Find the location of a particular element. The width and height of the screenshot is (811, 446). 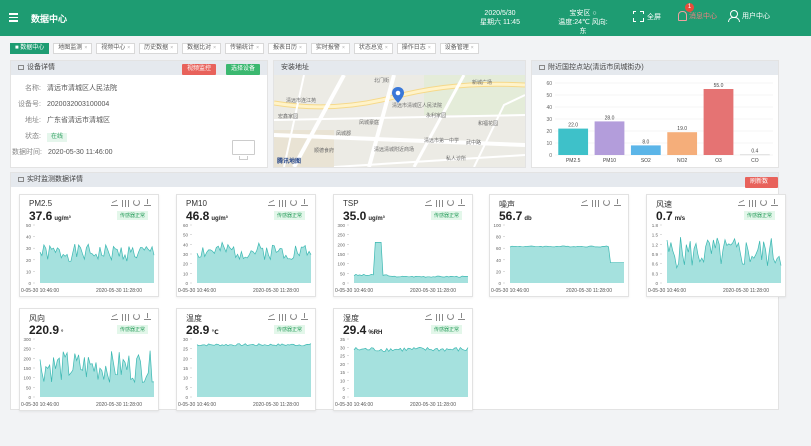

compare-chart-icon is located at coordinates (542, 67).